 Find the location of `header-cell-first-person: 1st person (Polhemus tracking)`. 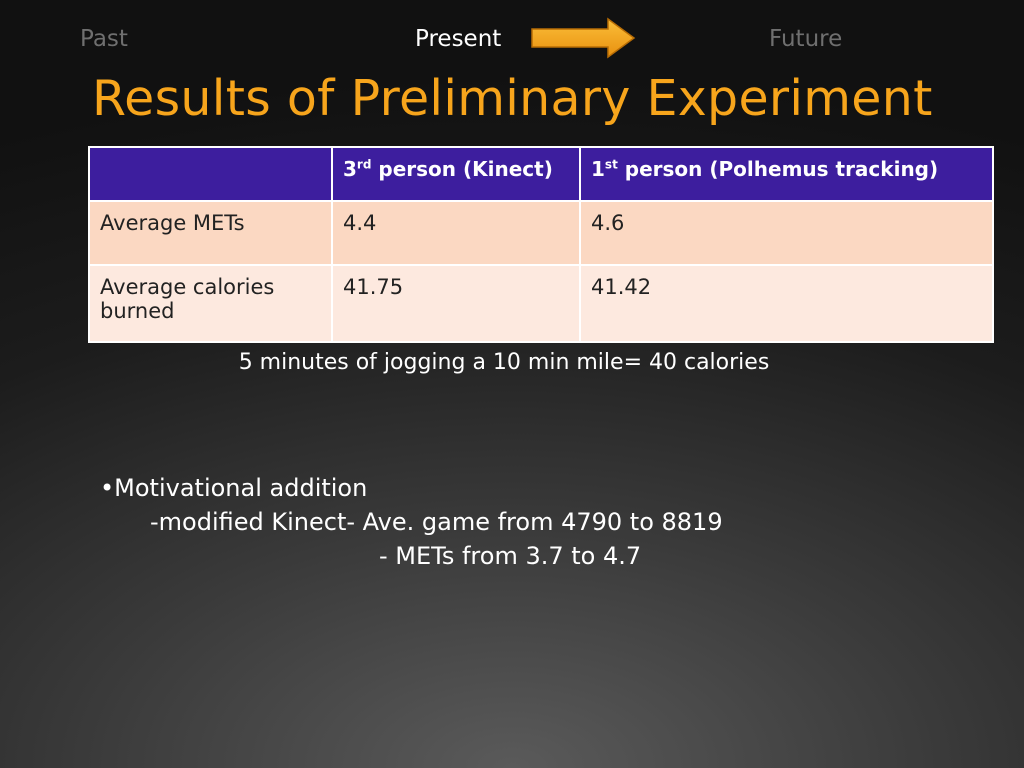

header-cell-first-person: 1st person (Polhemus tracking) is located at coordinates (786, 174).